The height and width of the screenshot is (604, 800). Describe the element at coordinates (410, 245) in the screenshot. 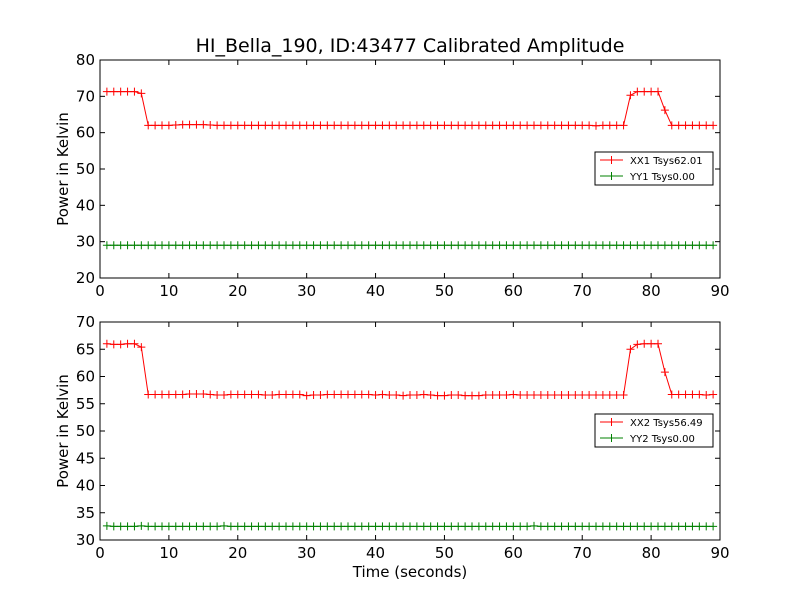

I see `series-yy` at that location.